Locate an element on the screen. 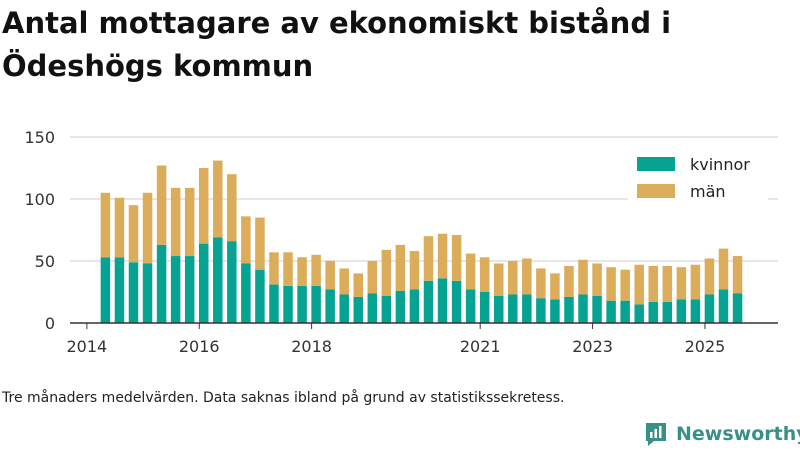 Image resolution: width=800 pixels, height=450 pixels. x-tick-label: 2023 is located at coordinates (592, 346).